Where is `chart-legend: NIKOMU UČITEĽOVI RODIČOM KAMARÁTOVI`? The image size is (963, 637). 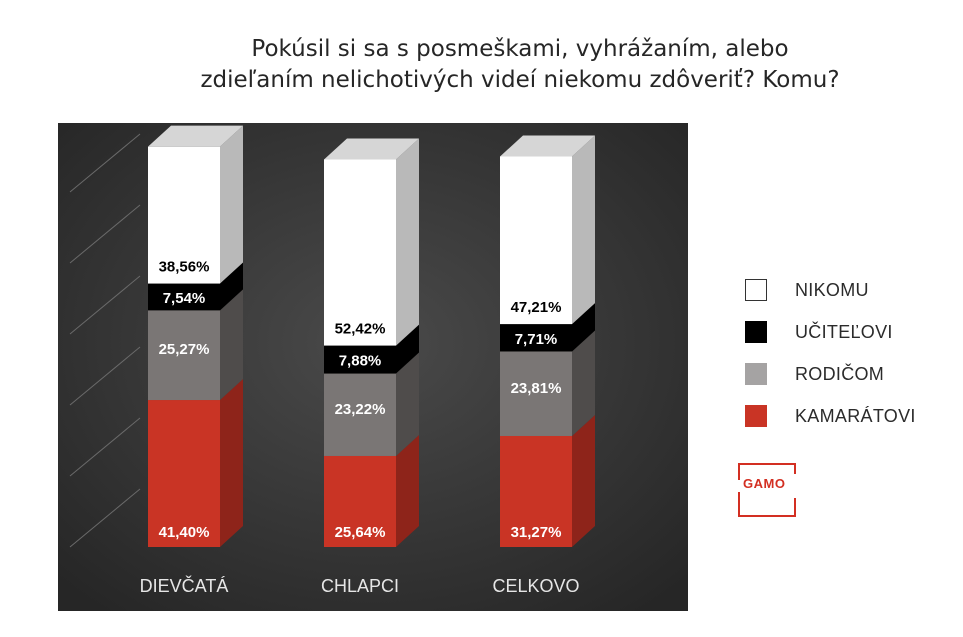
chart-legend: NIKOMU UČITEĽOVI RODIČOM KAMARÁTOVI is located at coordinates (830, 353).